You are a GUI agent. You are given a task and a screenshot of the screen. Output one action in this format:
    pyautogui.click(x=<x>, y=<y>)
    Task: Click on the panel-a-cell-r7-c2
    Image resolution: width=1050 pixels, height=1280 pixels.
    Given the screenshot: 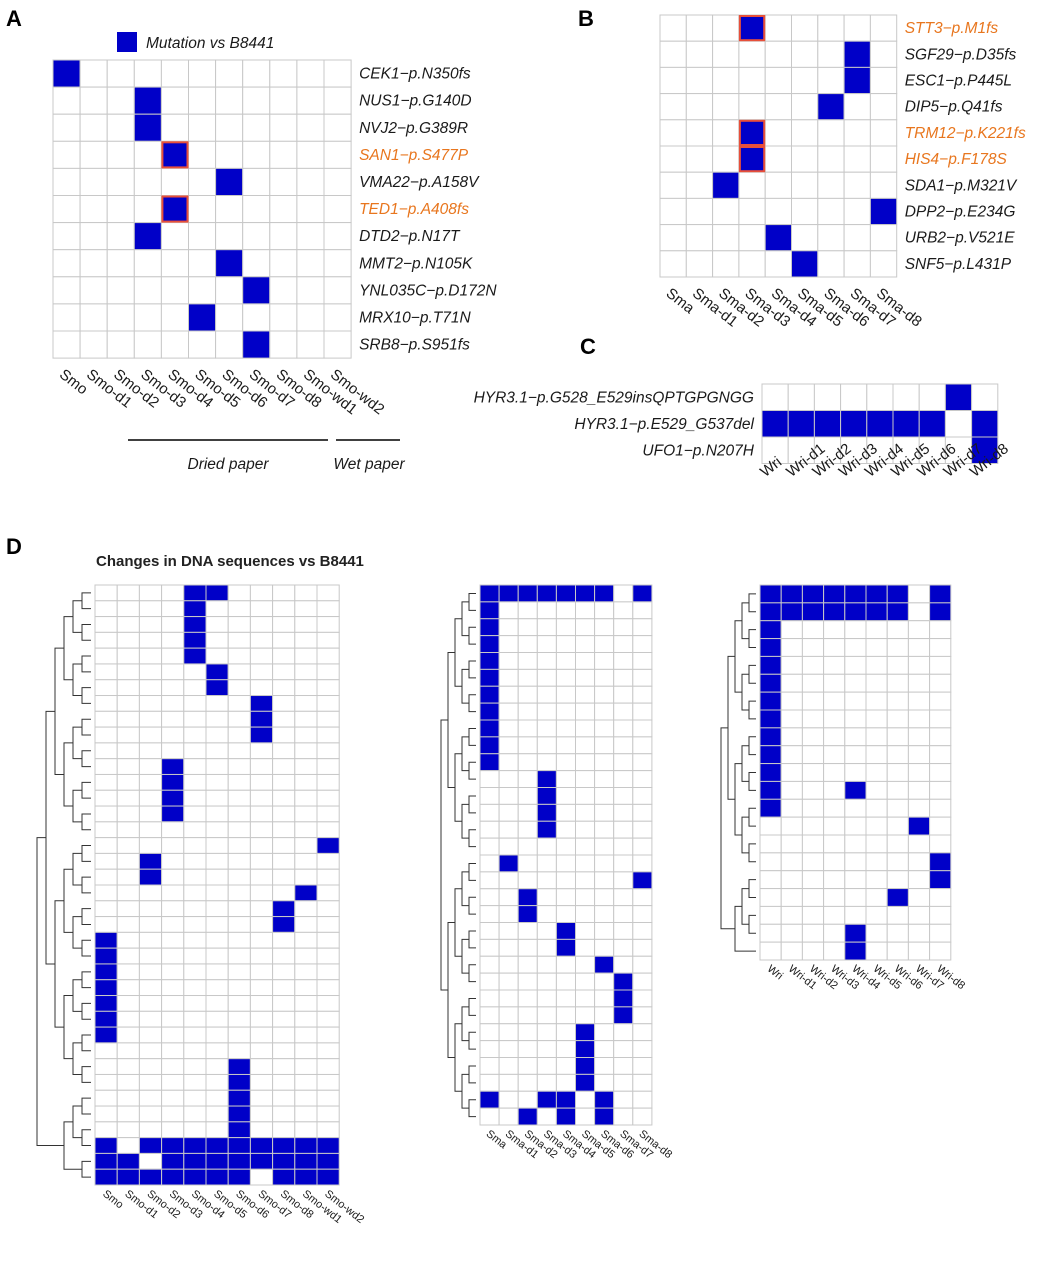 What is the action you would take?
    pyautogui.click(x=120, y=263)
    